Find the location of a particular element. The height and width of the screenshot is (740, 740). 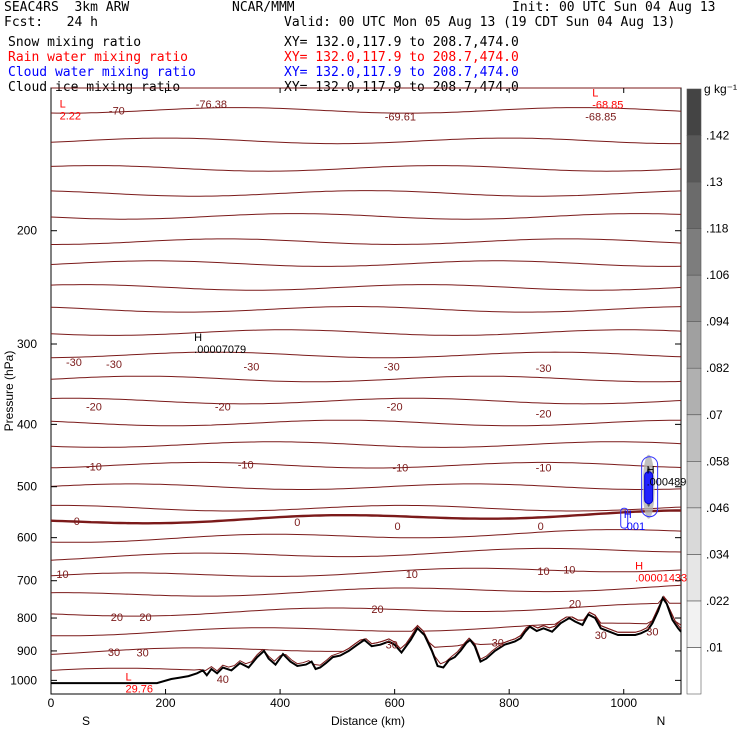

isotherm-label: -20 is located at coordinates (94, 407).